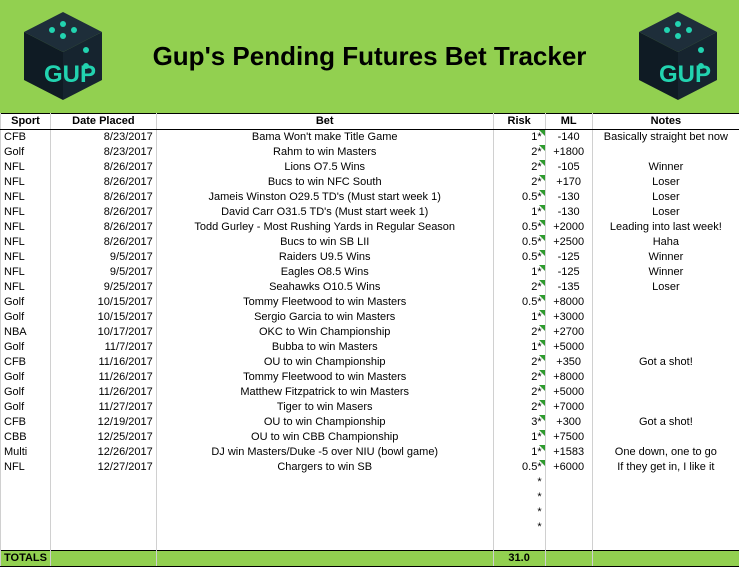 This screenshot has height=567, width=739. I want to click on totals-notes, so click(665, 559).